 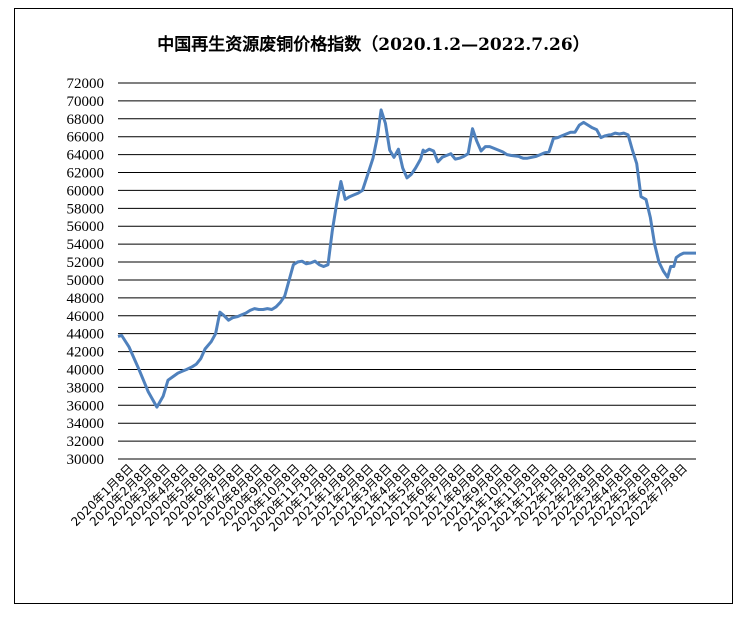 What do you see at coordinates (86, 353) in the screenshot?
I see `y-tick-label: 42000` at bounding box center [86, 353].